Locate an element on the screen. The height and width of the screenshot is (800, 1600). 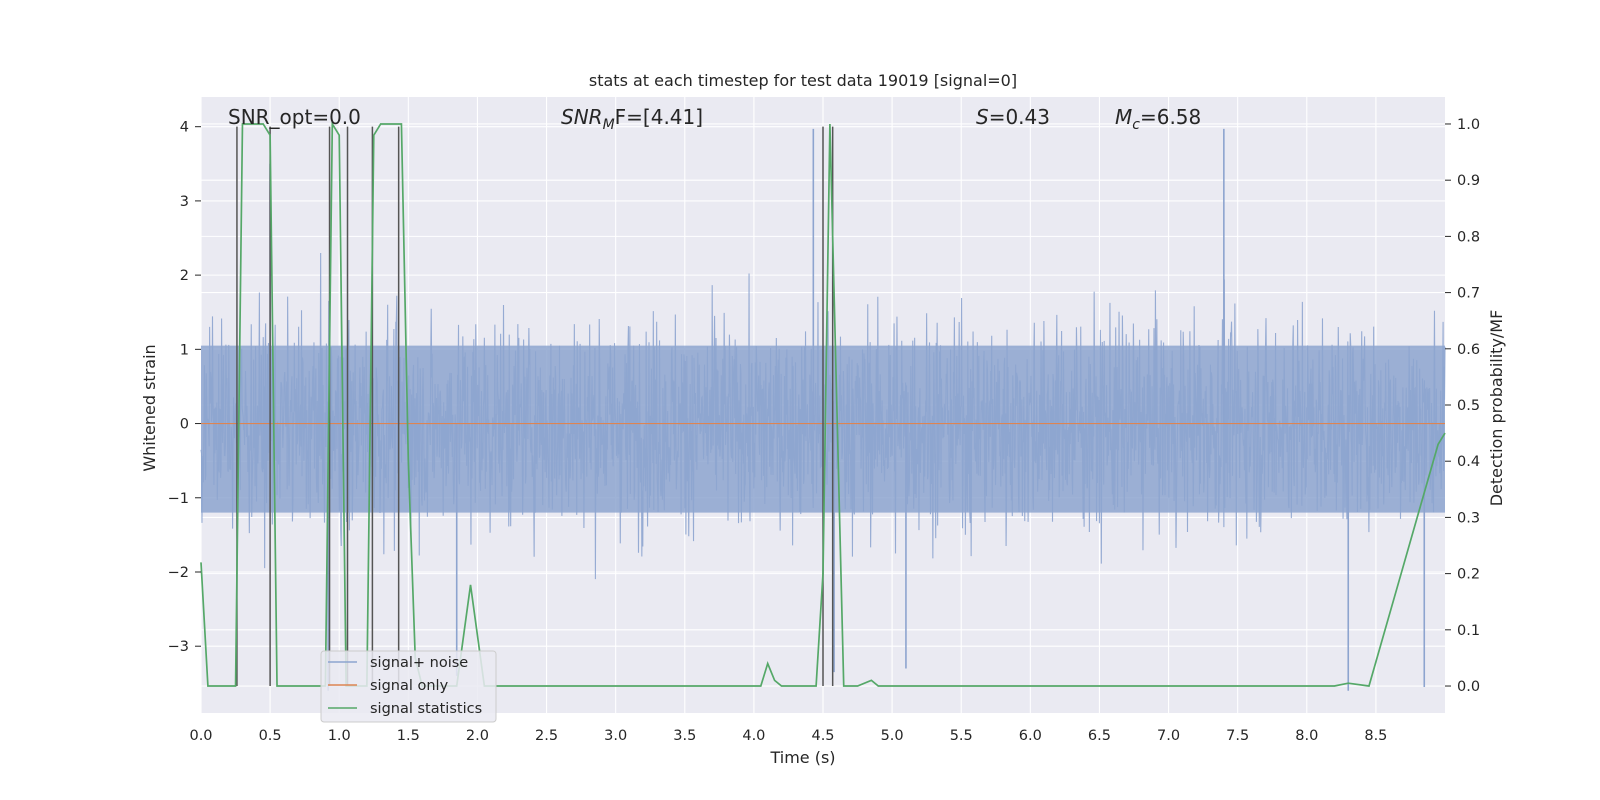
x-tick-label: 3.0 is located at coordinates (615, 736).